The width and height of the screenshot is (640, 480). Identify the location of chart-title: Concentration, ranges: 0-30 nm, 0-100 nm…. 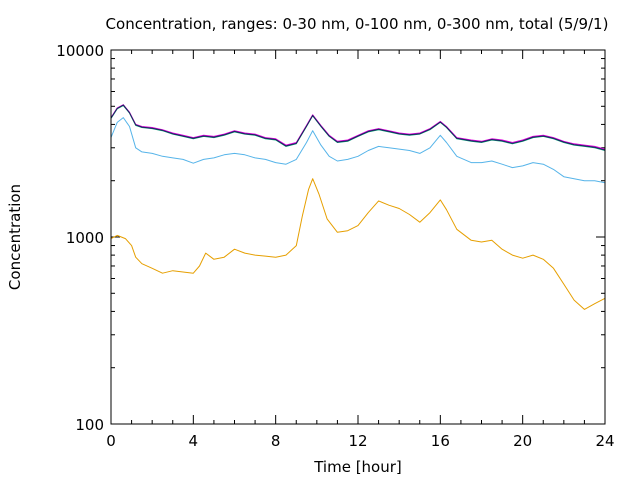
(357, 24).